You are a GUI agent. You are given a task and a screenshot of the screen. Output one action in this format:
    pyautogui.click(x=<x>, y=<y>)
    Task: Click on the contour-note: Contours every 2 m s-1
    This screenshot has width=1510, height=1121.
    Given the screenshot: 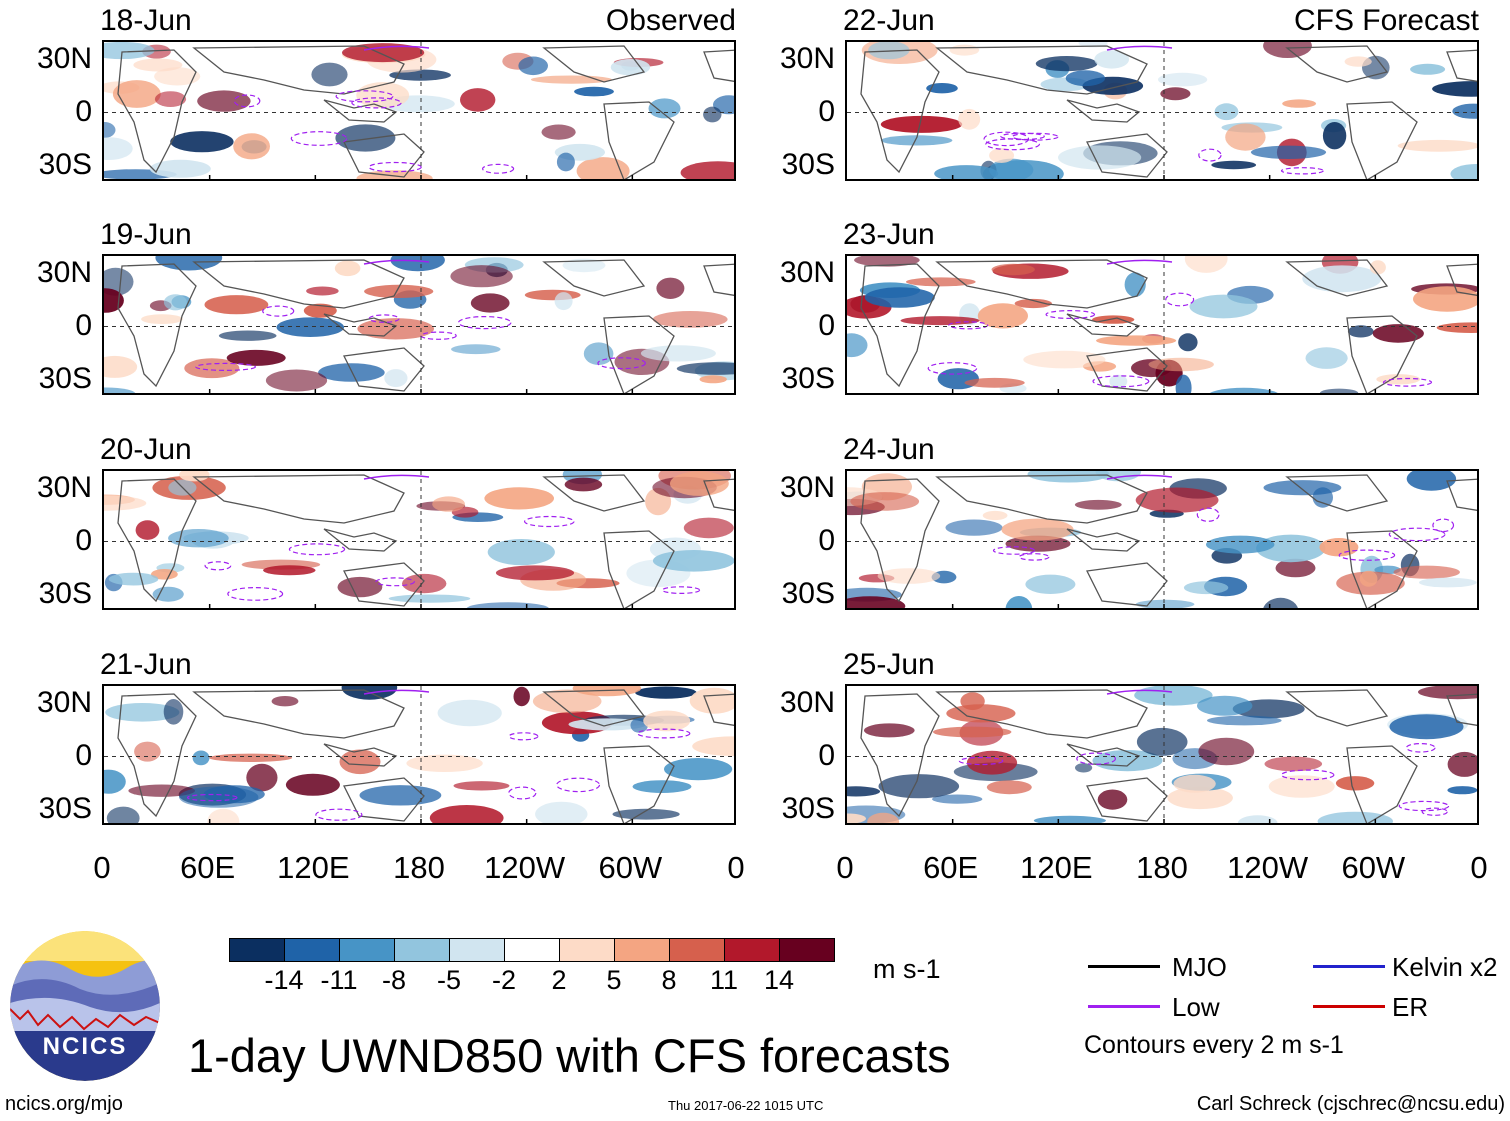 What is the action you would take?
    pyautogui.click(x=1214, y=1045)
    